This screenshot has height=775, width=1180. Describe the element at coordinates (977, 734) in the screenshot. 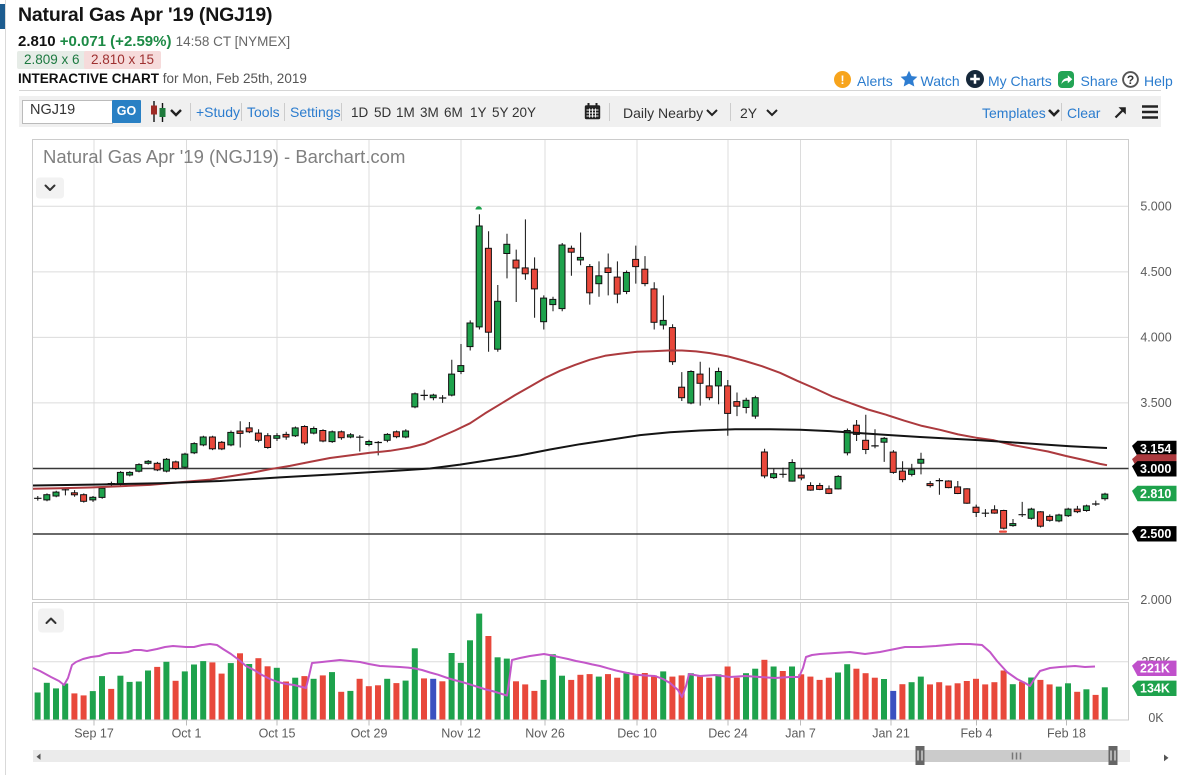

I see `svg-text: Feb 4` at that location.